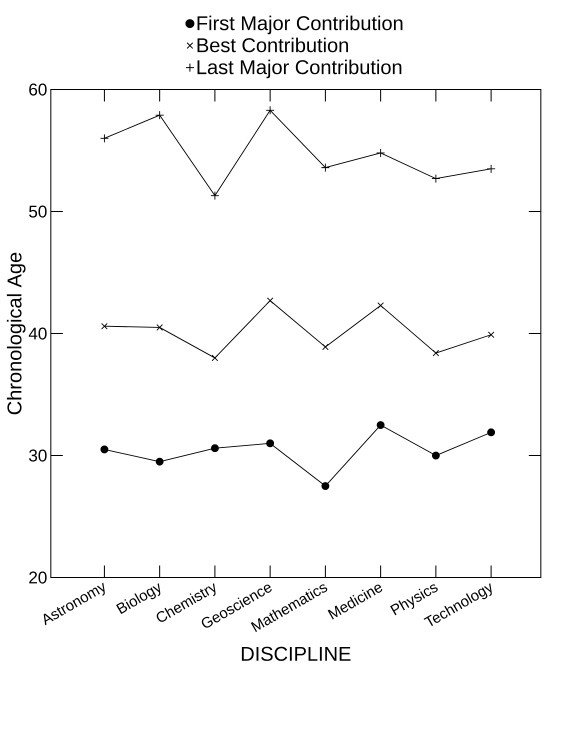  Describe the element at coordinates (38, 578) in the screenshot. I see `y-tick-label: 20` at that location.